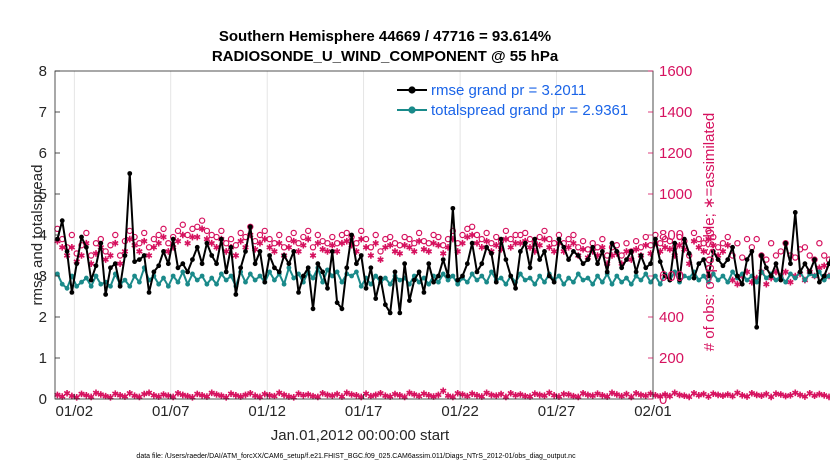 Image resolution: width=830 pixels, height=470 pixels. What do you see at coordinates (267, 411) in the screenshot?
I see `x-tick-label: 01/12` at bounding box center [267, 411].